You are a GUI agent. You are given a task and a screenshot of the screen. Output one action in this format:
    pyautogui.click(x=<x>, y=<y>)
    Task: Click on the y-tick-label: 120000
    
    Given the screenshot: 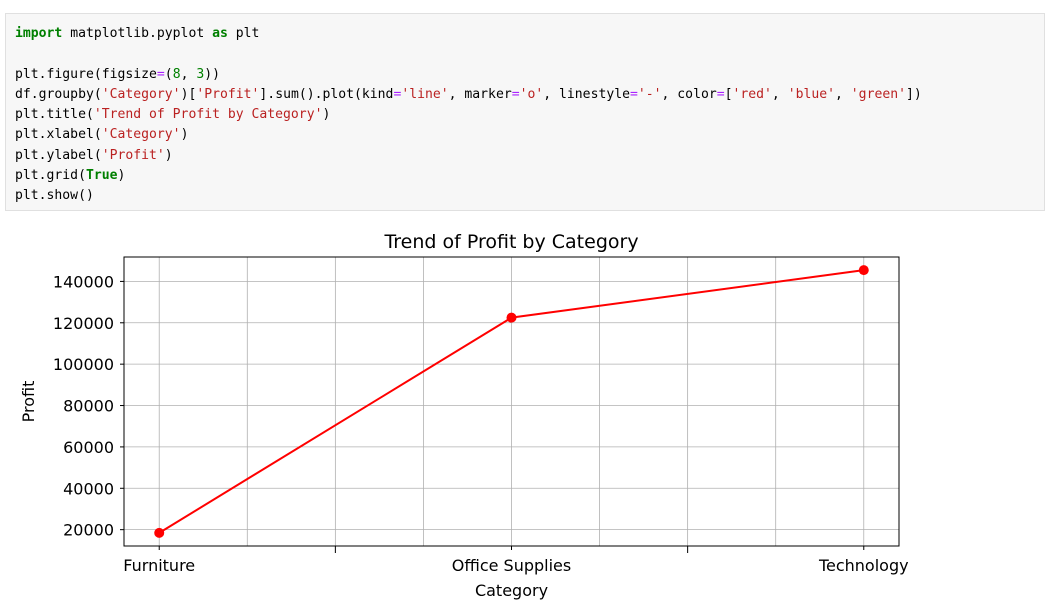 What is the action you would take?
    pyautogui.click(x=83, y=323)
    